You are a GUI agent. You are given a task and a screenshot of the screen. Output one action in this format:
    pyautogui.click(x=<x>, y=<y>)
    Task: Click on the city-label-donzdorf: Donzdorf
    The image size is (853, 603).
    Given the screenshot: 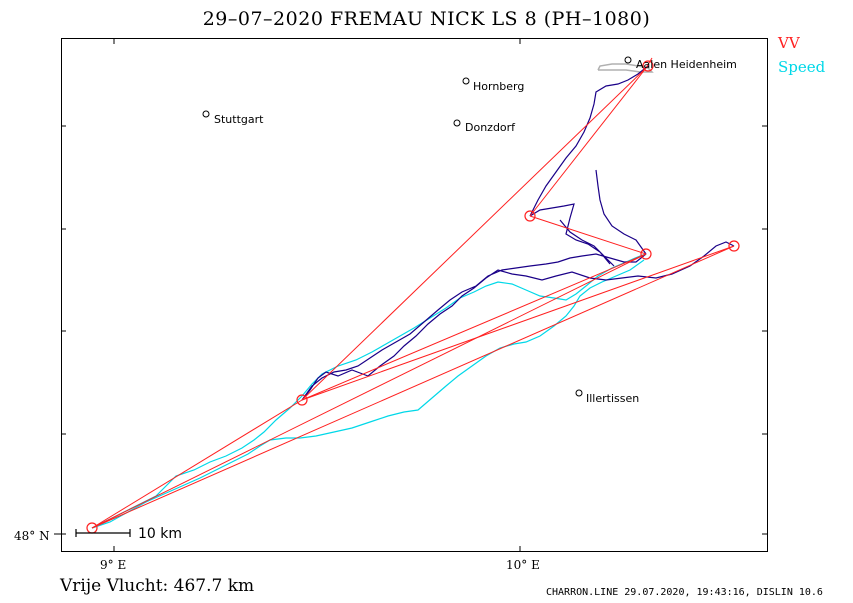 What is the action you would take?
    pyautogui.click(x=490, y=127)
    